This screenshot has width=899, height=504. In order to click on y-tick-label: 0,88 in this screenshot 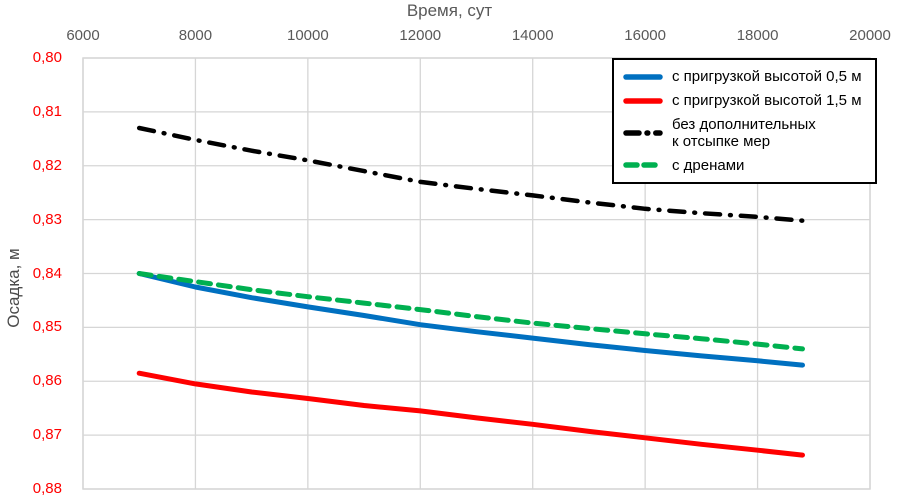, I will do `click(47, 488)`.